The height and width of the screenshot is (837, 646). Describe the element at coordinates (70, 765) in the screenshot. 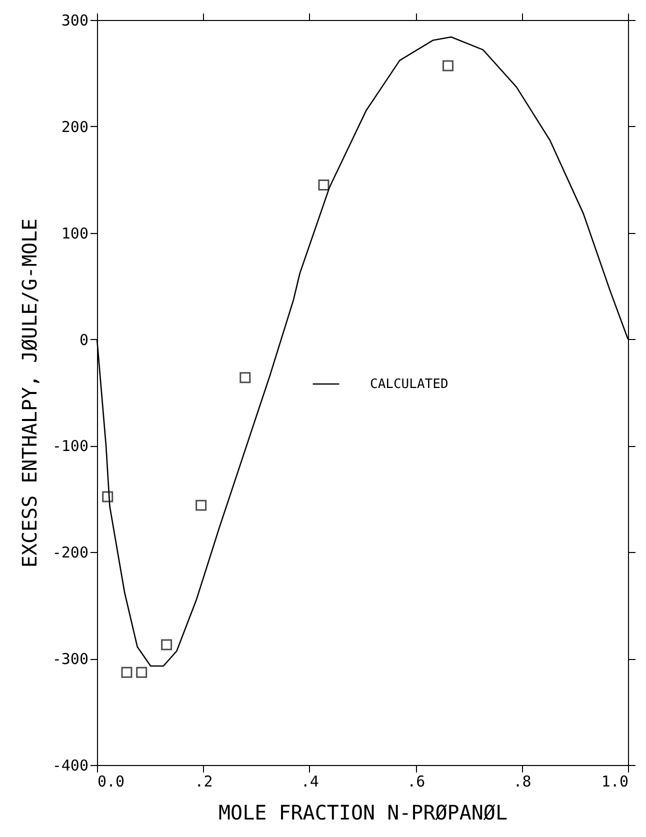

I see `y-tick-label: -400` at that location.